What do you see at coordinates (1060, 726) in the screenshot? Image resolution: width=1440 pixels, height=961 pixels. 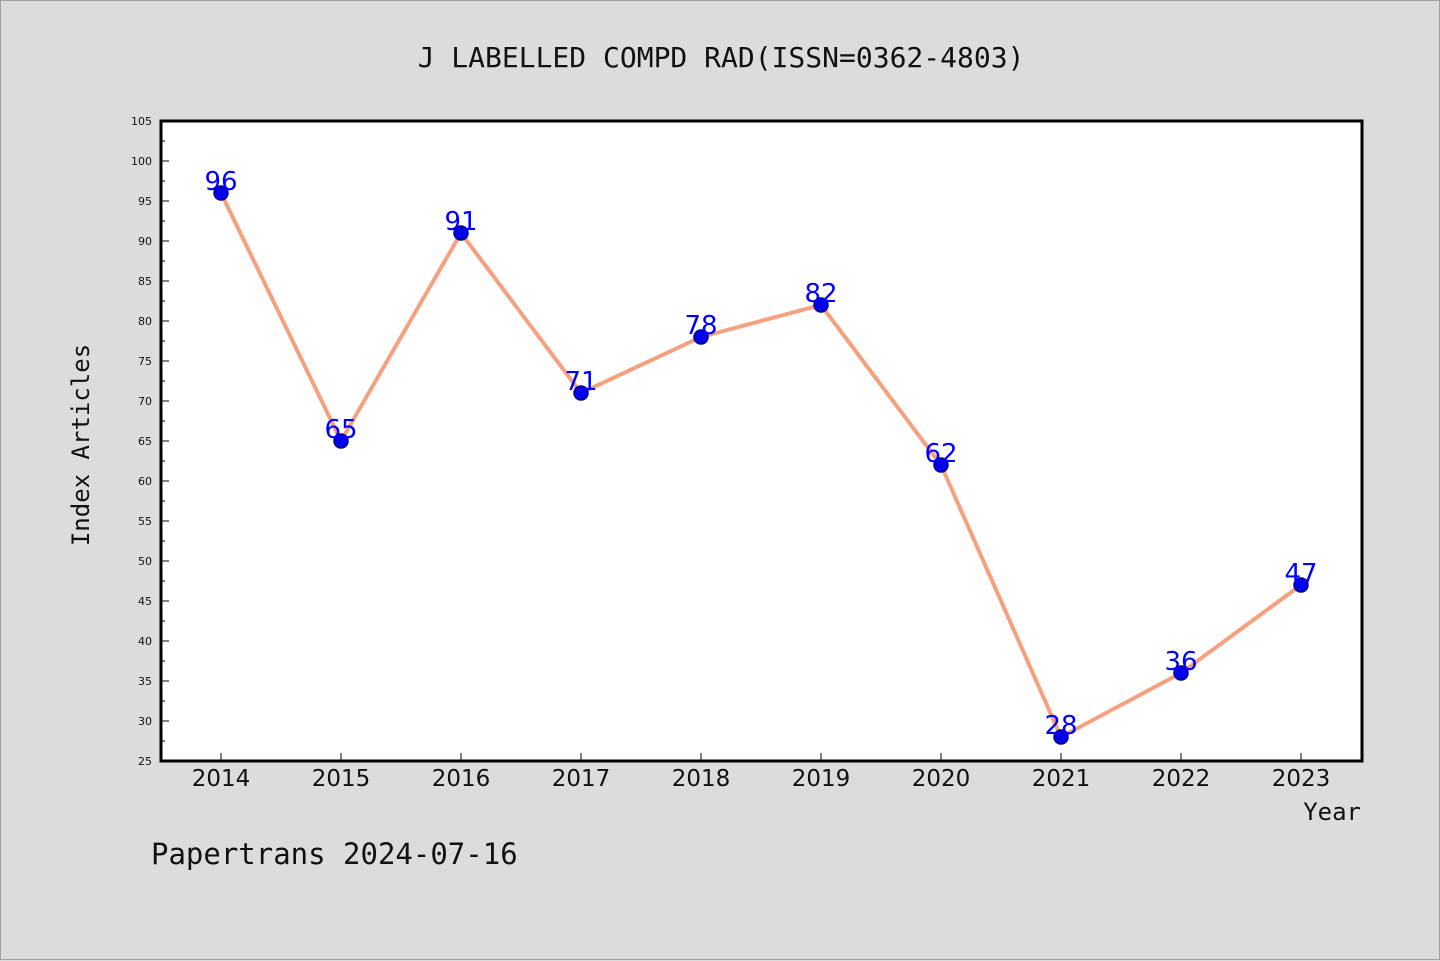 I see `data-label: 28` at bounding box center [1060, 726].